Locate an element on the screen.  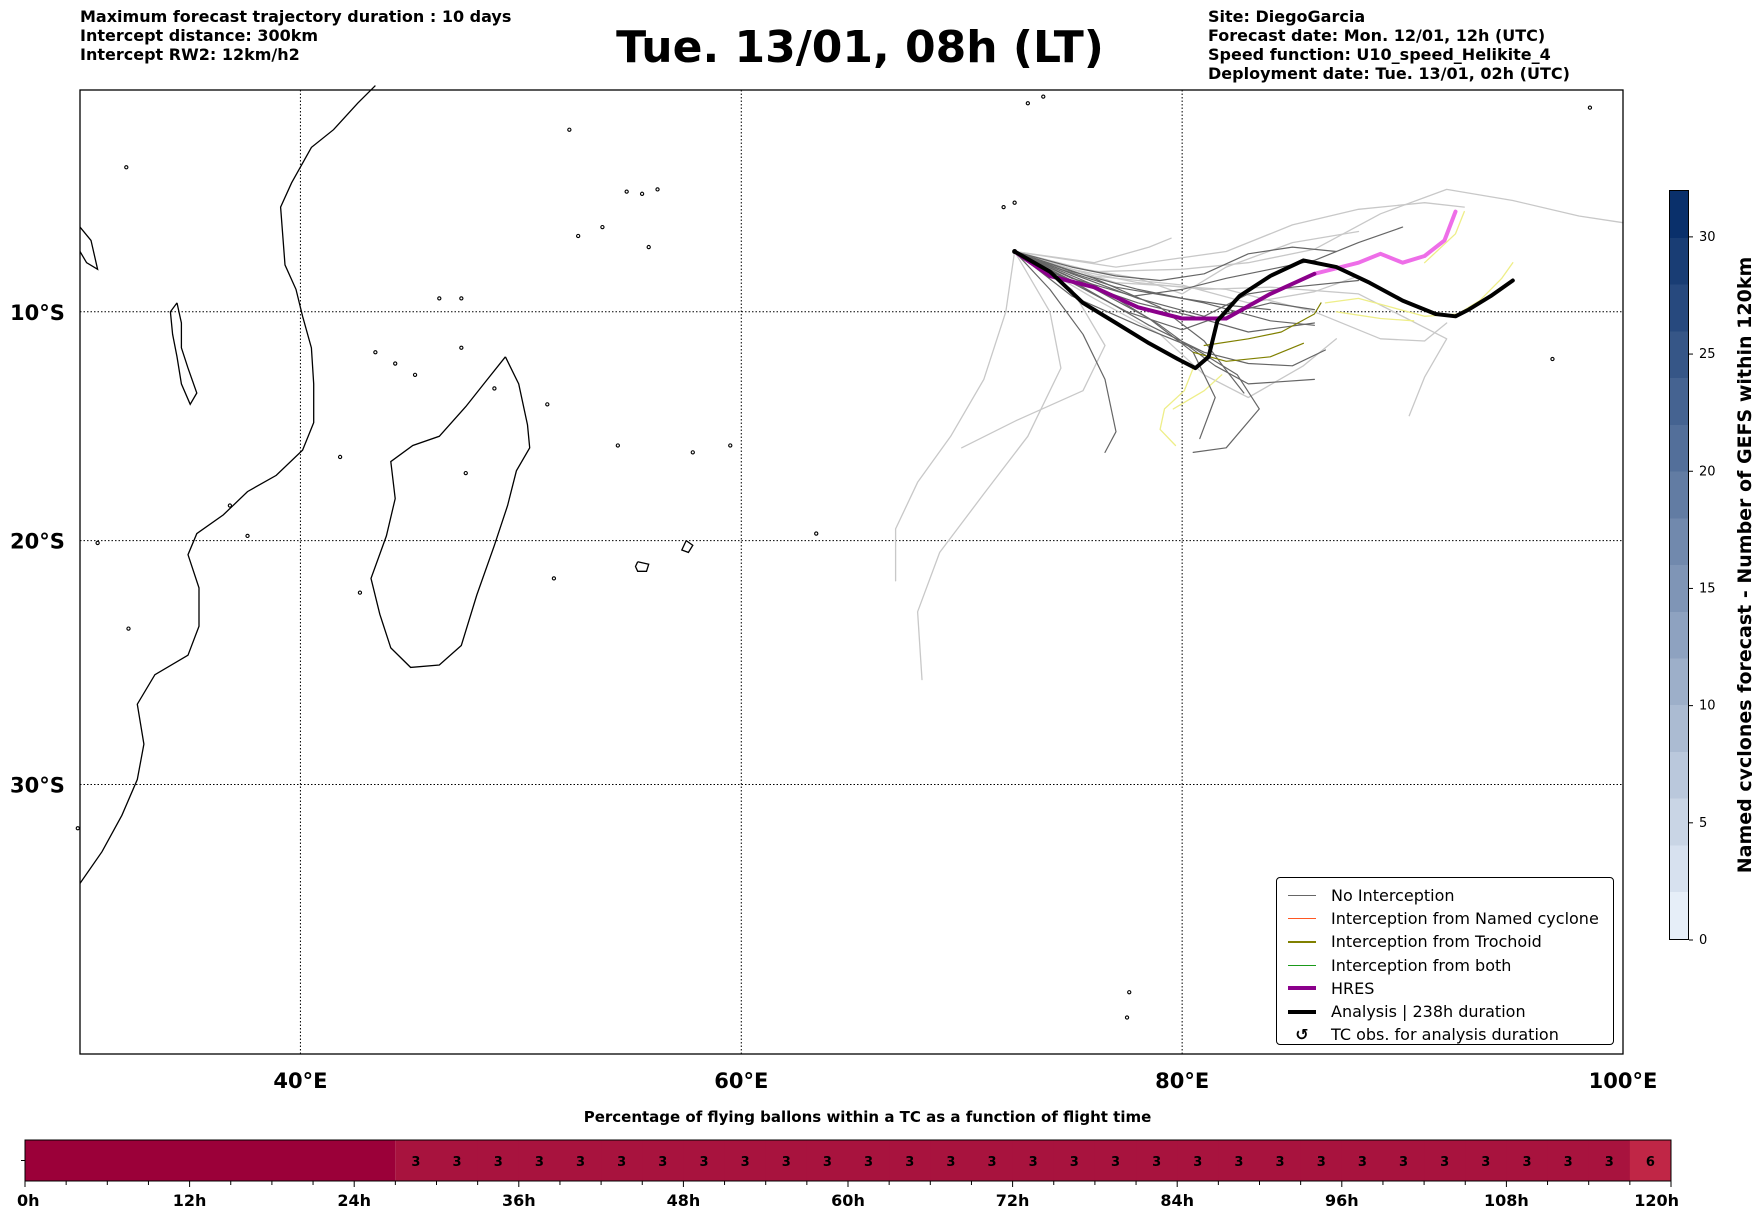
hres-track-late is located at coordinates (1385, 242).